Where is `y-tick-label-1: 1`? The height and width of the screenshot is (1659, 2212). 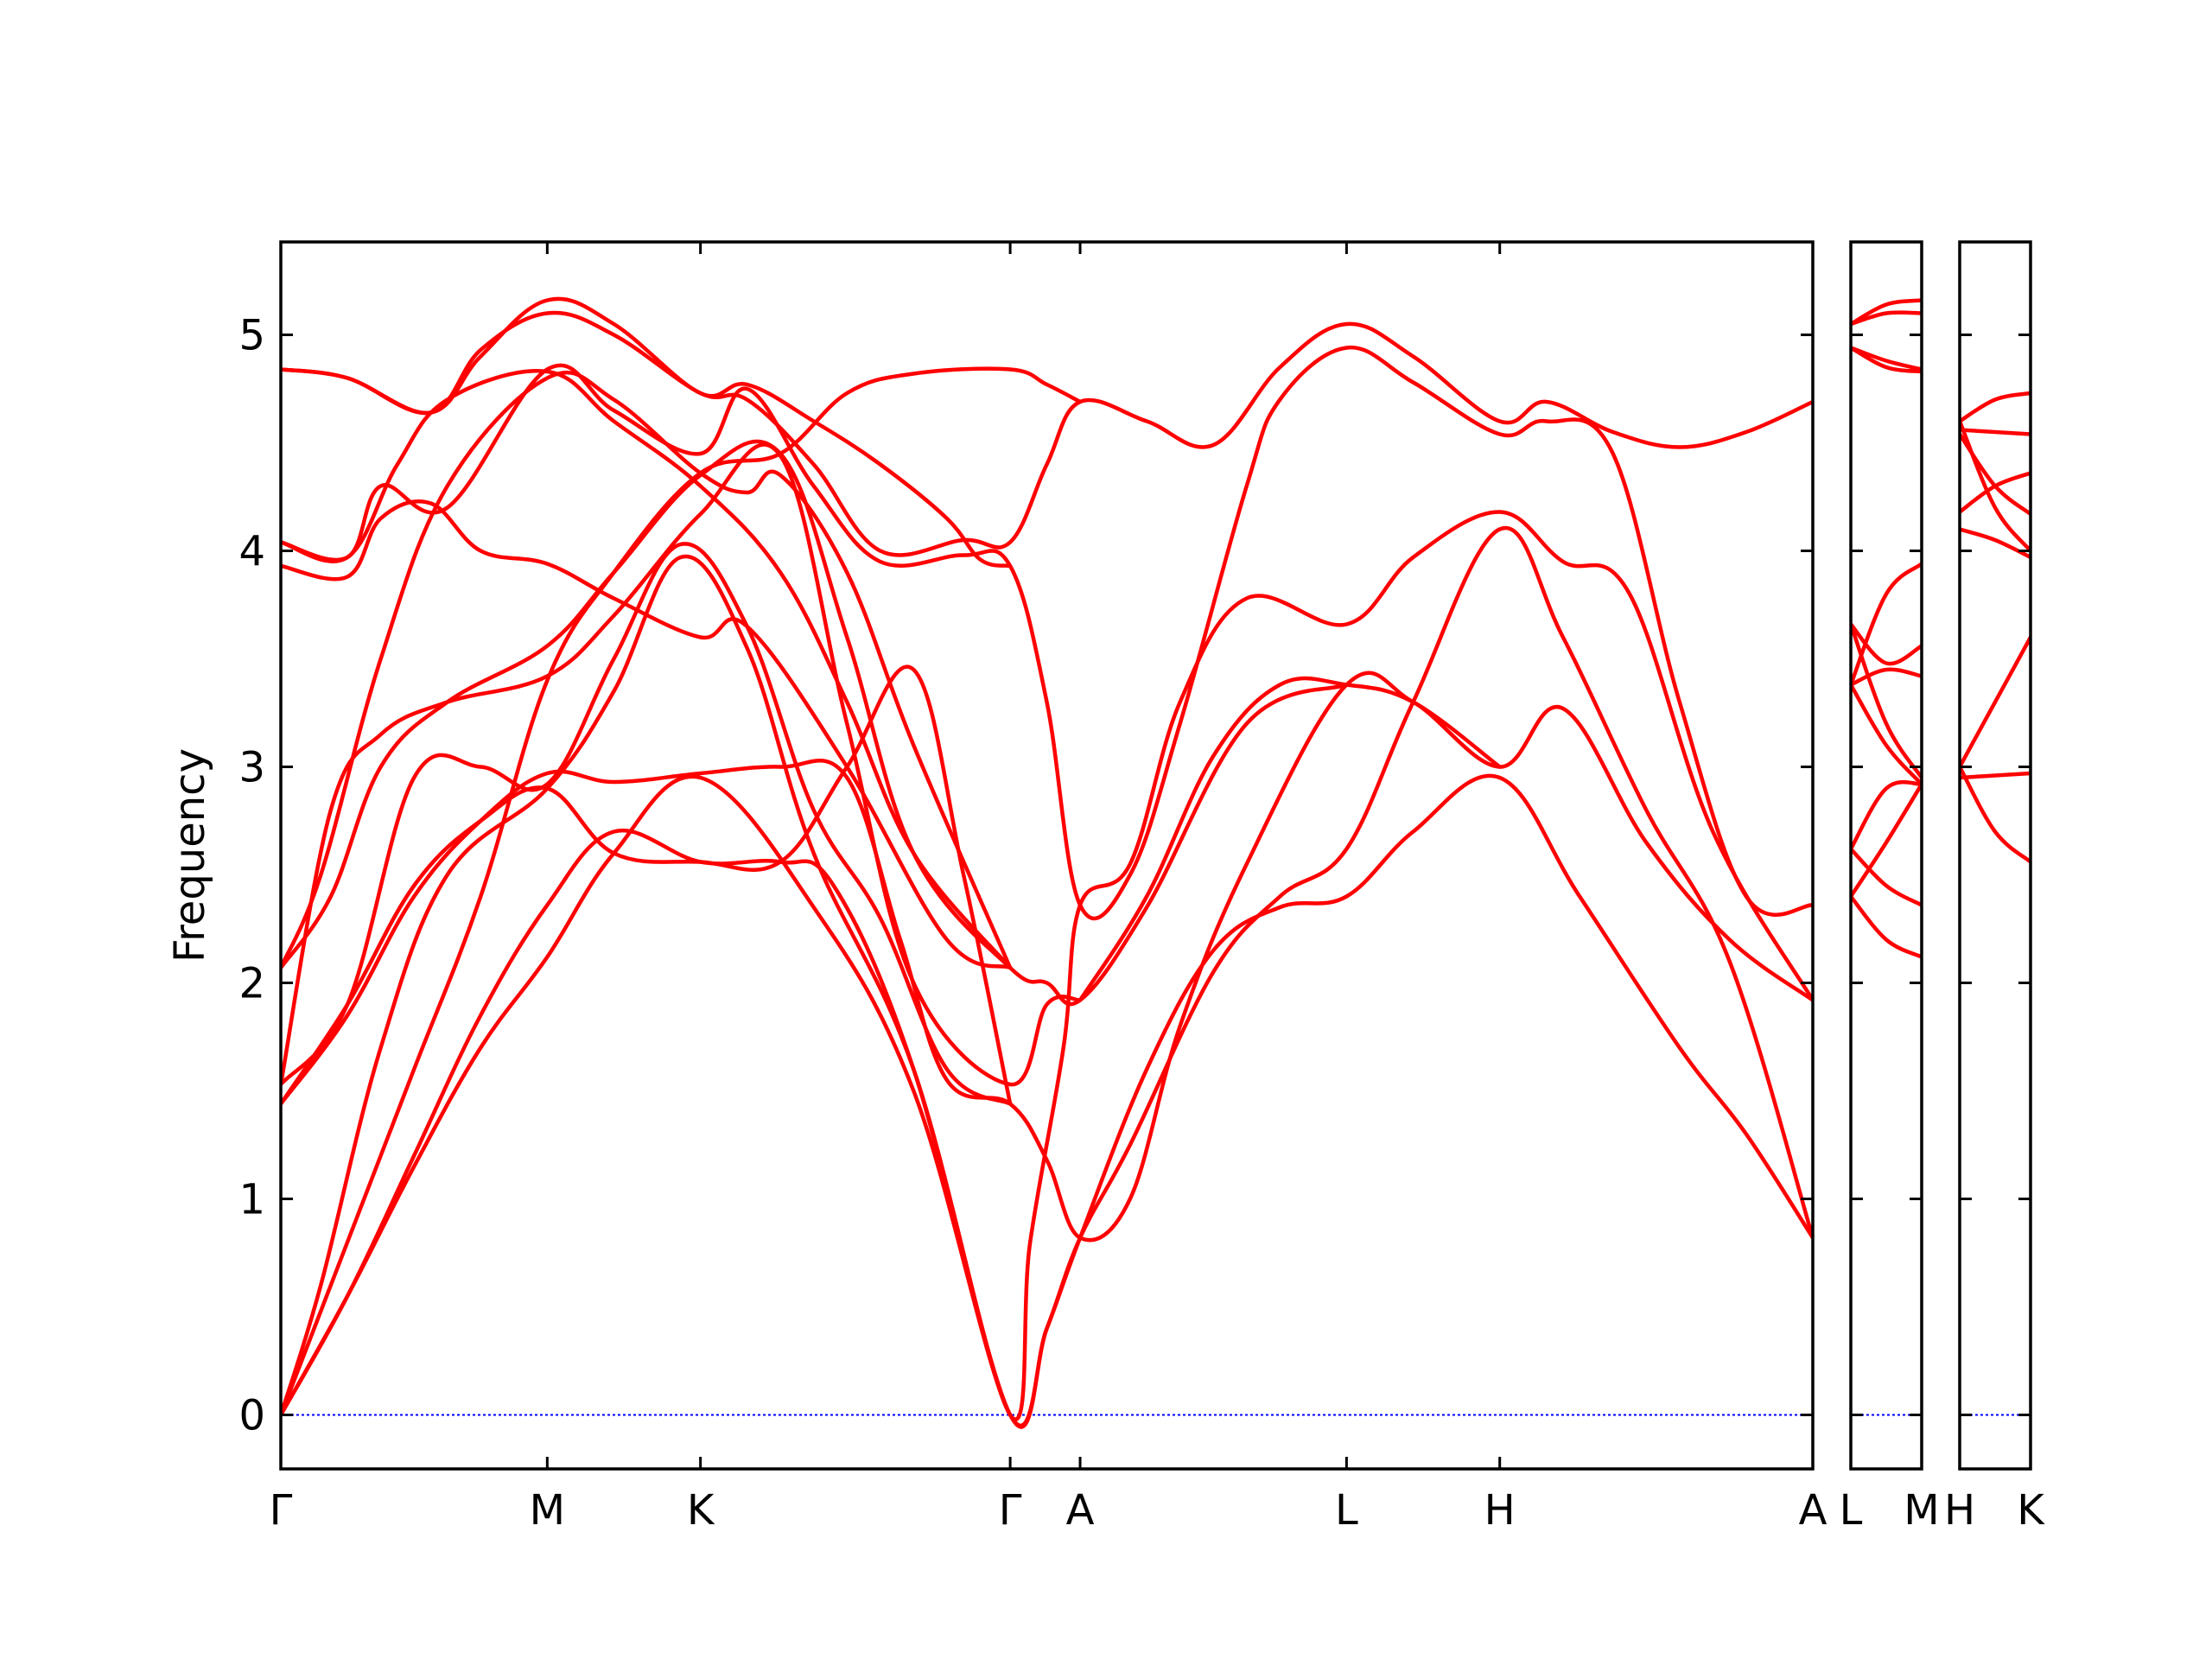
y-tick-label-1: 1 is located at coordinates (251, 1200).